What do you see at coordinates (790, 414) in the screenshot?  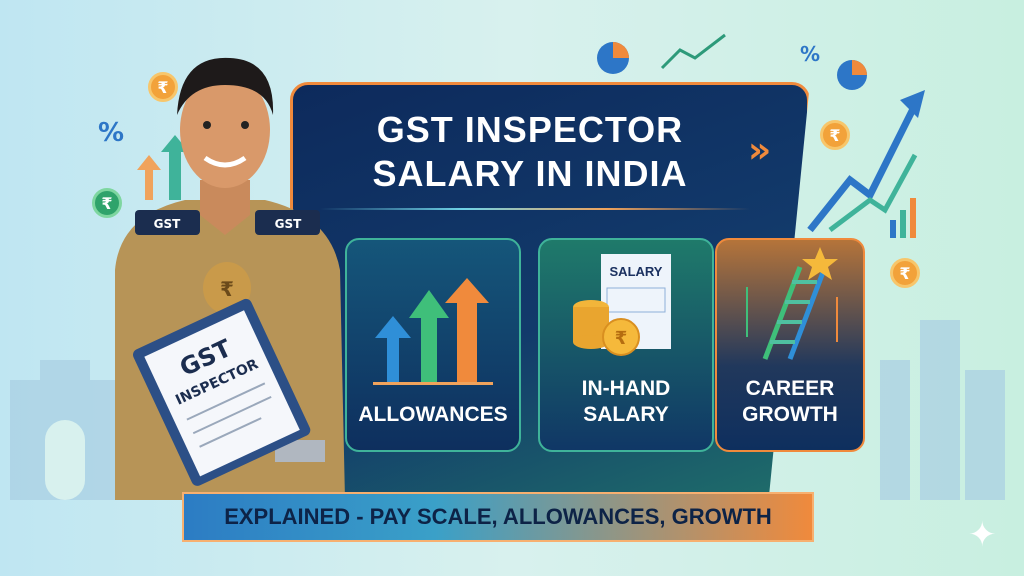 I see `card-label-line: GROWTH` at bounding box center [790, 414].